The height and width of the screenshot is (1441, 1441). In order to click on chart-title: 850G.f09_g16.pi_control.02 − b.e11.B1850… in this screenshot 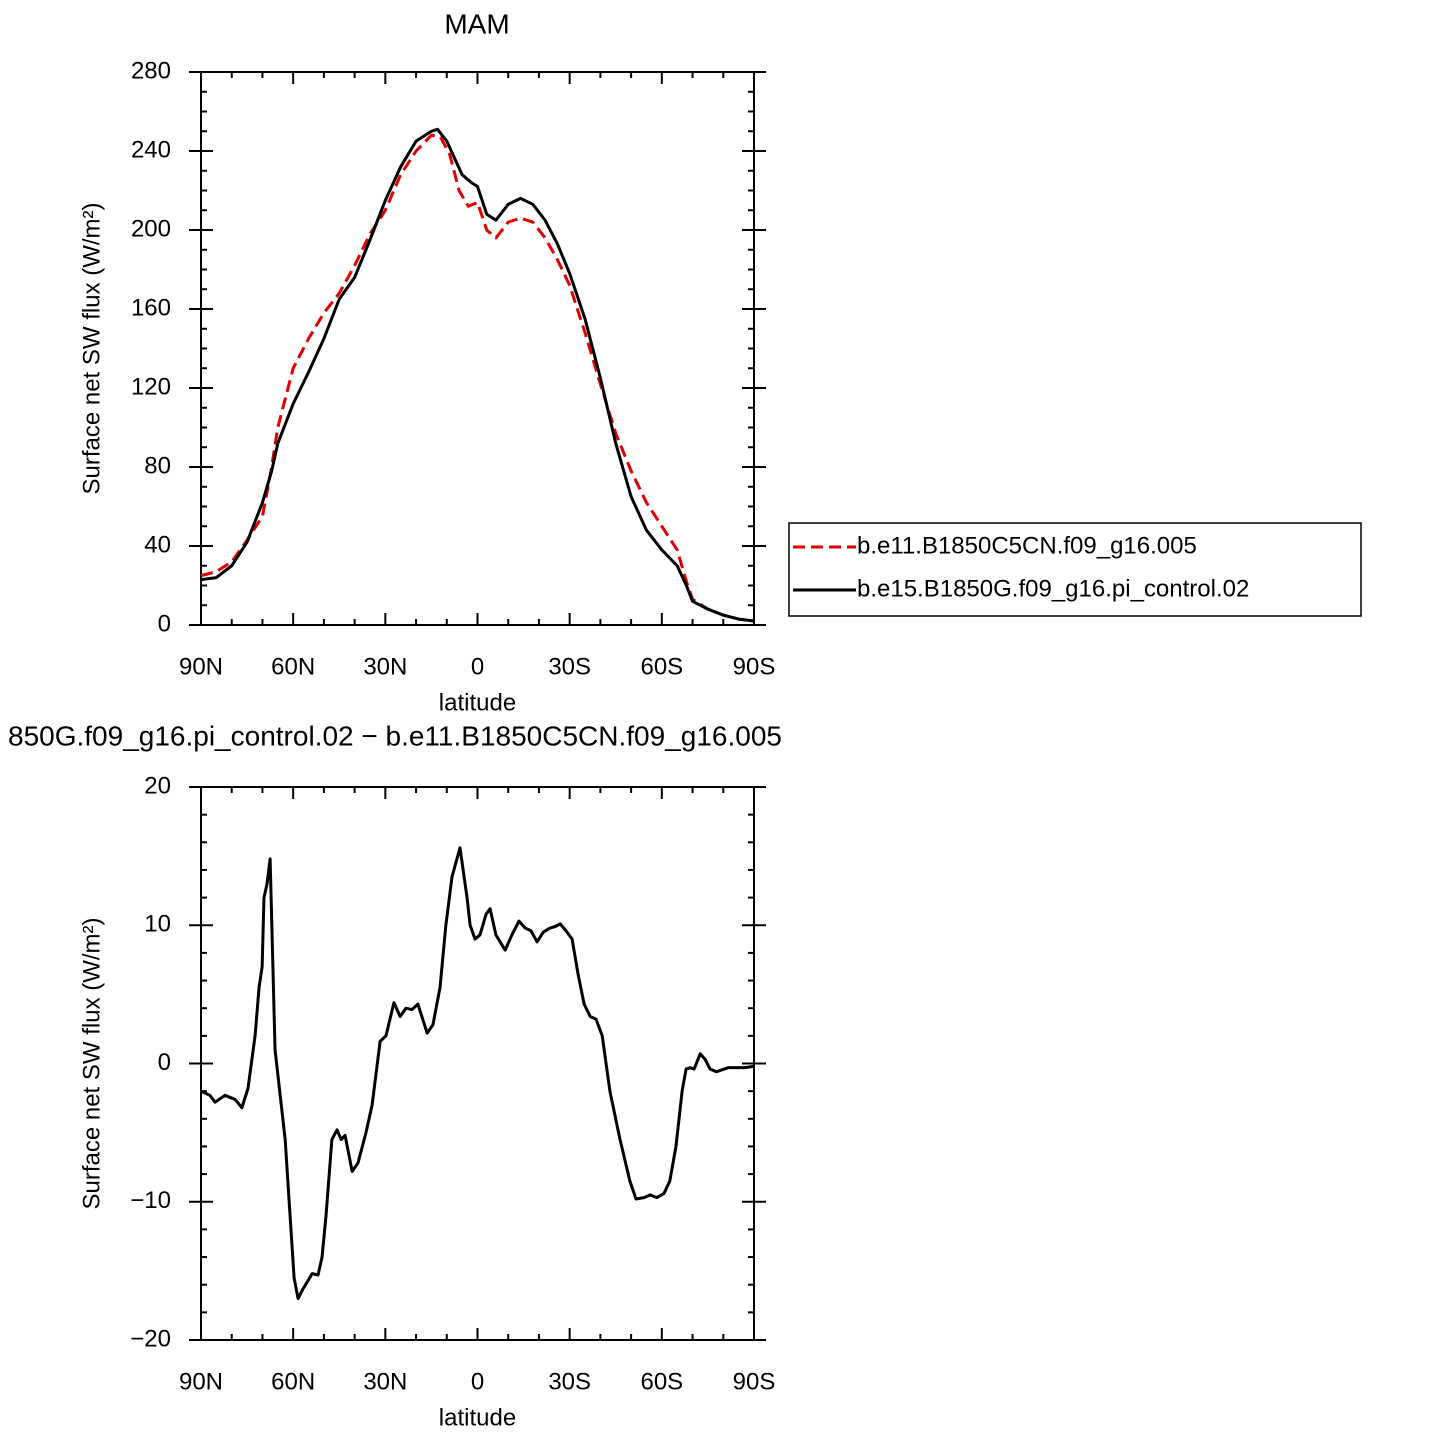, I will do `click(395, 735)`.